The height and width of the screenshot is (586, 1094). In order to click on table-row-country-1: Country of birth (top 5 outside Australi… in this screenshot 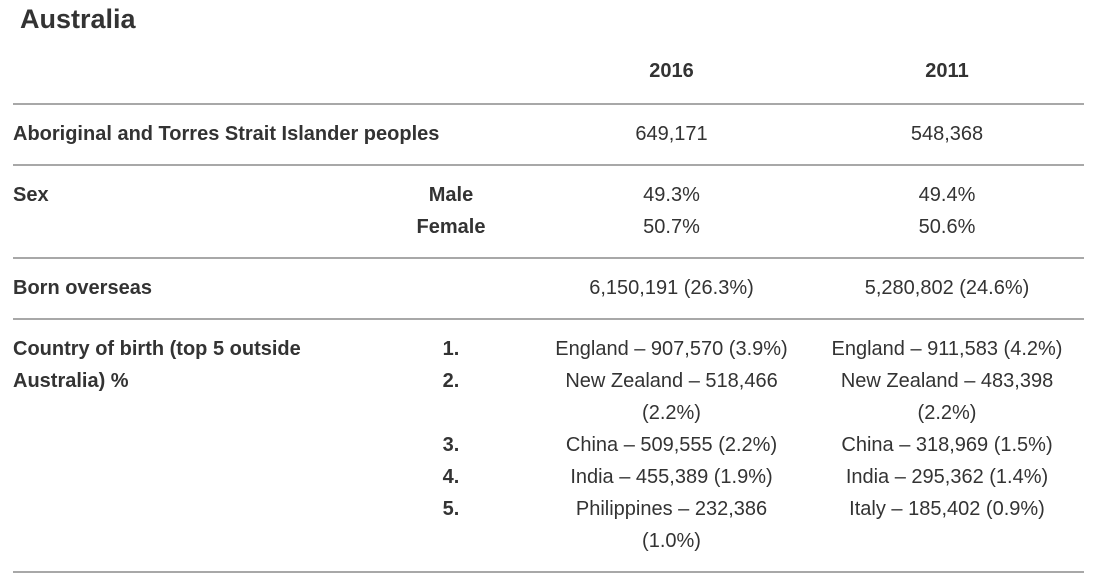, I will do `click(548, 355)`.